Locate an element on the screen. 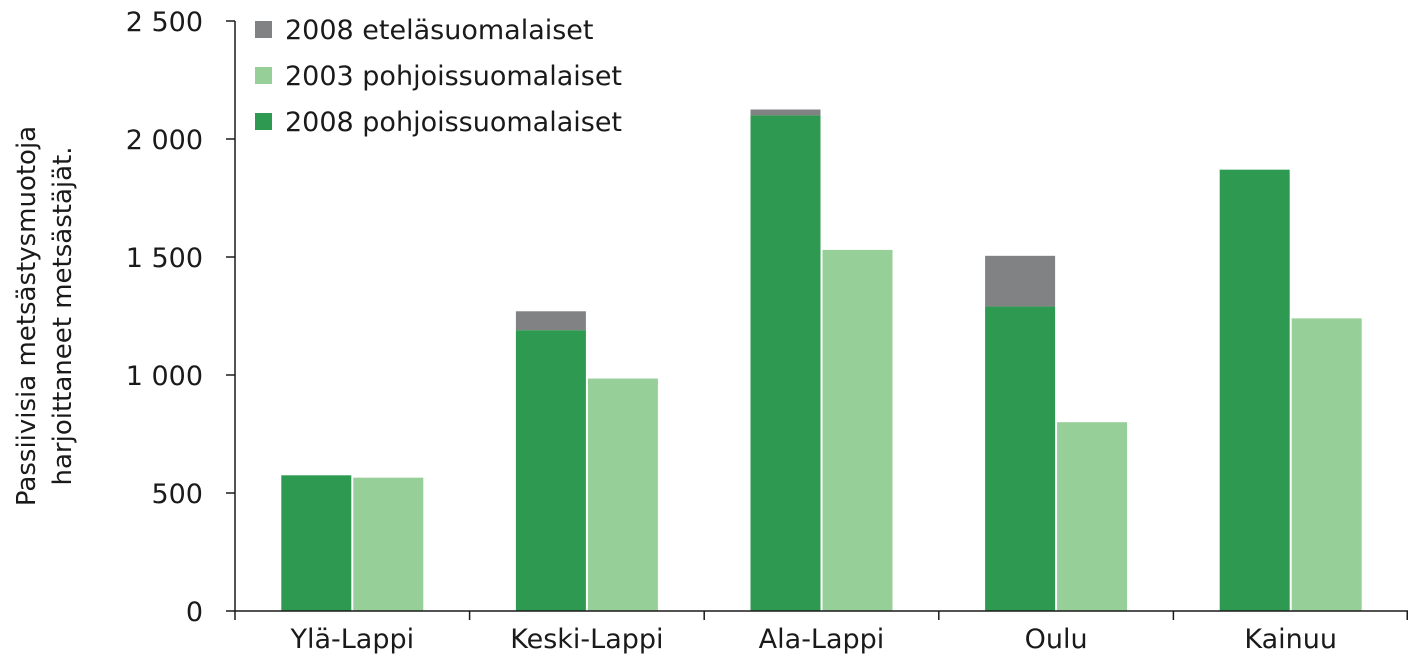 This screenshot has width=1409, height=663. bar-north2003-ylä-lappi is located at coordinates (388, 544).